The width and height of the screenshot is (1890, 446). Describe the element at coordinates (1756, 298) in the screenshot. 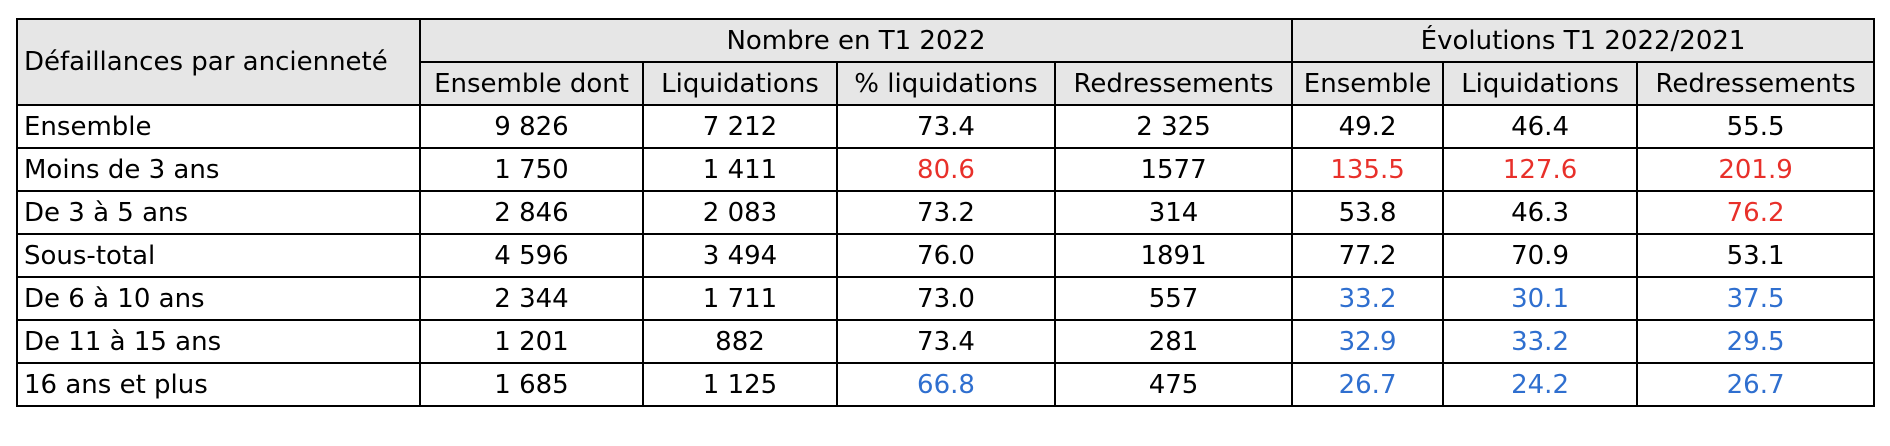

I see `table-cell: 37.5` at that location.